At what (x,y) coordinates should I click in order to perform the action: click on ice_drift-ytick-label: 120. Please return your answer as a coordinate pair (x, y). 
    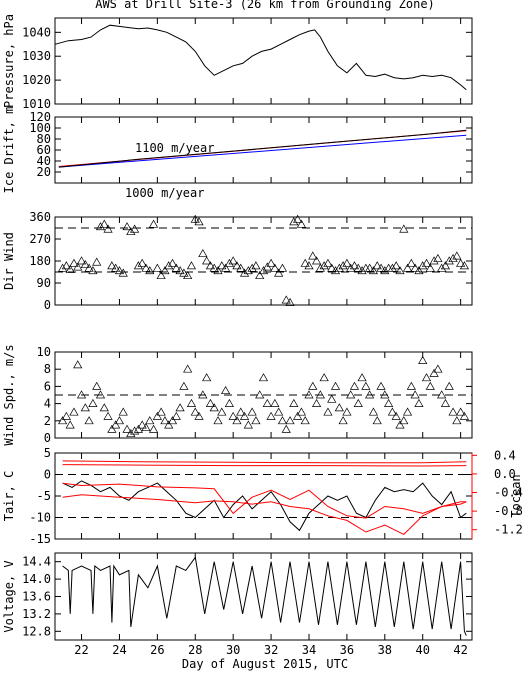
    Looking at the image, I should click on (40, 117).